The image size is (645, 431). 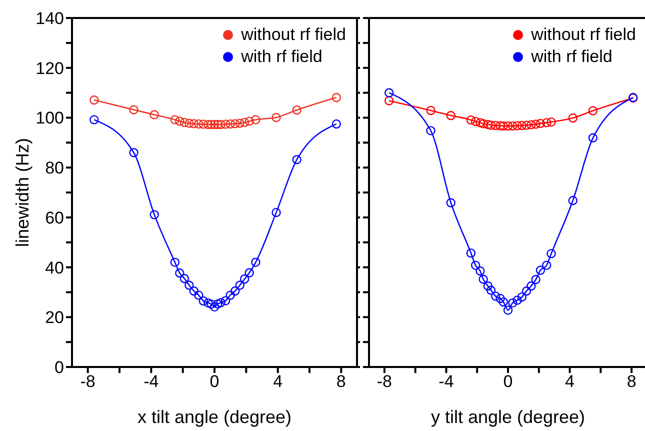 What do you see at coordinates (293, 35) in the screenshot?
I see `legend-label: without rf field` at bounding box center [293, 35].